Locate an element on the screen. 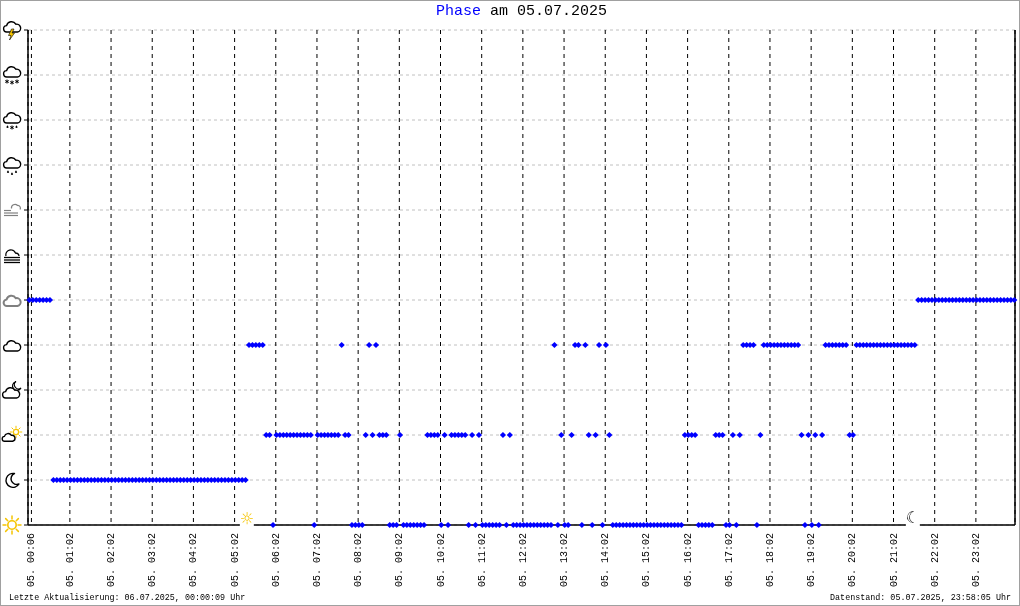 This screenshot has height=606, width=1020. x-tick-label: 05. 22:02 is located at coordinates (935, 560).